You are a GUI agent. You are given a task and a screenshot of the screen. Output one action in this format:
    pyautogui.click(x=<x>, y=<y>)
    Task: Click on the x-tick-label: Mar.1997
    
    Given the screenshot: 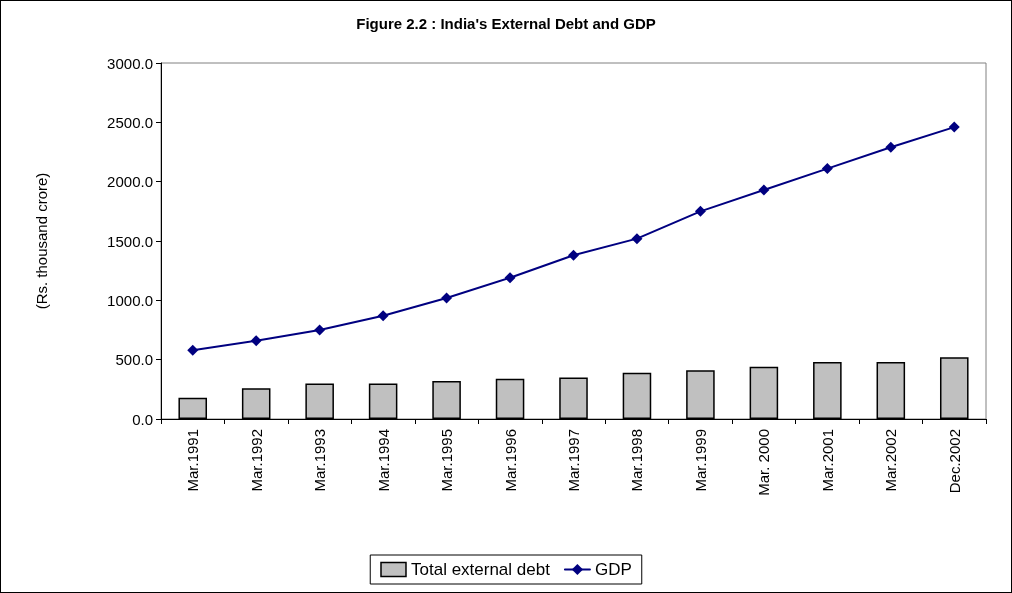 What is the action you would take?
    pyautogui.click(x=573, y=460)
    